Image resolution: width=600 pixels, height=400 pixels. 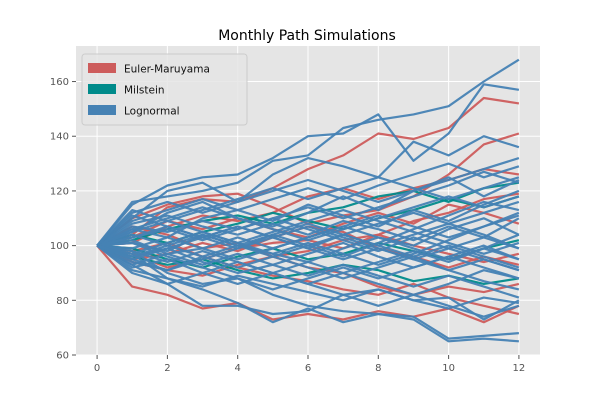 What do you see at coordinates (238, 368) in the screenshot?
I see `x-tick-label: 4` at bounding box center [238, 368].